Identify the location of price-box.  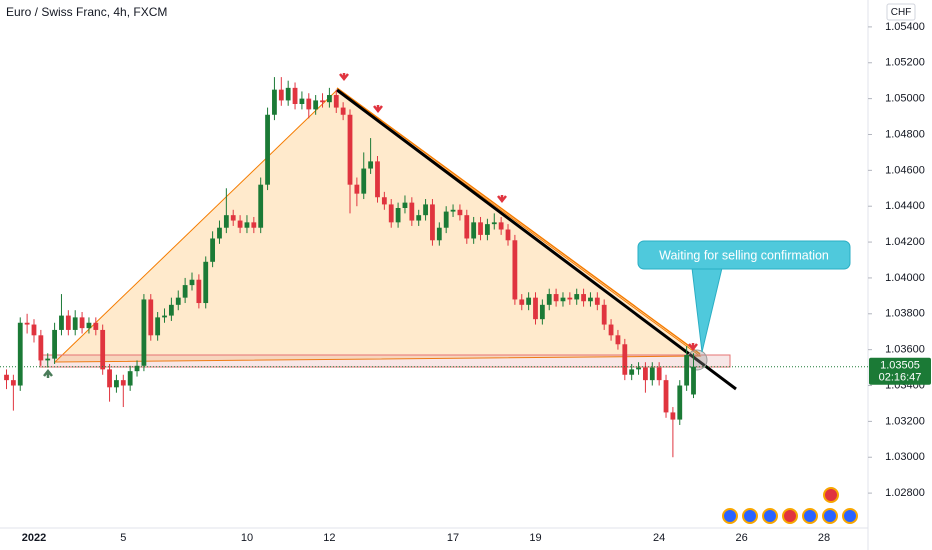
(900, 371).